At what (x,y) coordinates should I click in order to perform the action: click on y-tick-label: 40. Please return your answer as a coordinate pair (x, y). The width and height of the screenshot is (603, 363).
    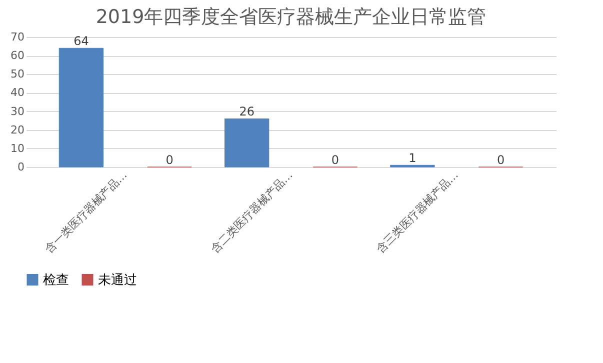
    Looking at the image, I should click on (17, 93).